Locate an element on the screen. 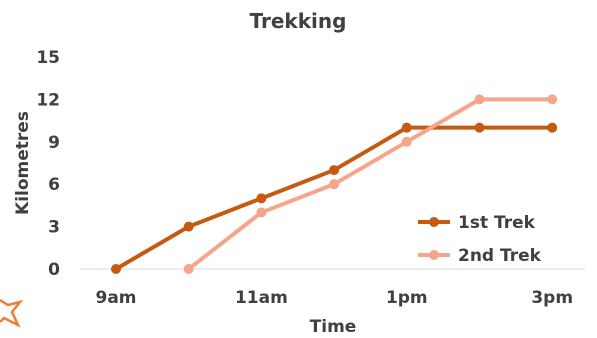 This screenshot has height=338, width=597. x-axis-label: Time is located at coordinates (333, 327).